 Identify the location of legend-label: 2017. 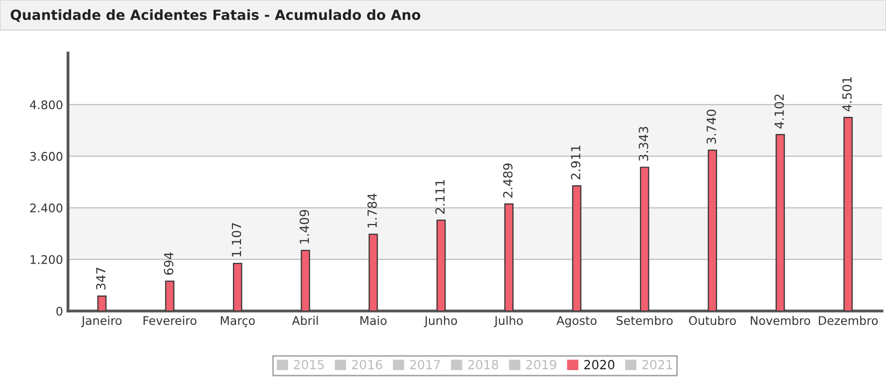
(425, 365).